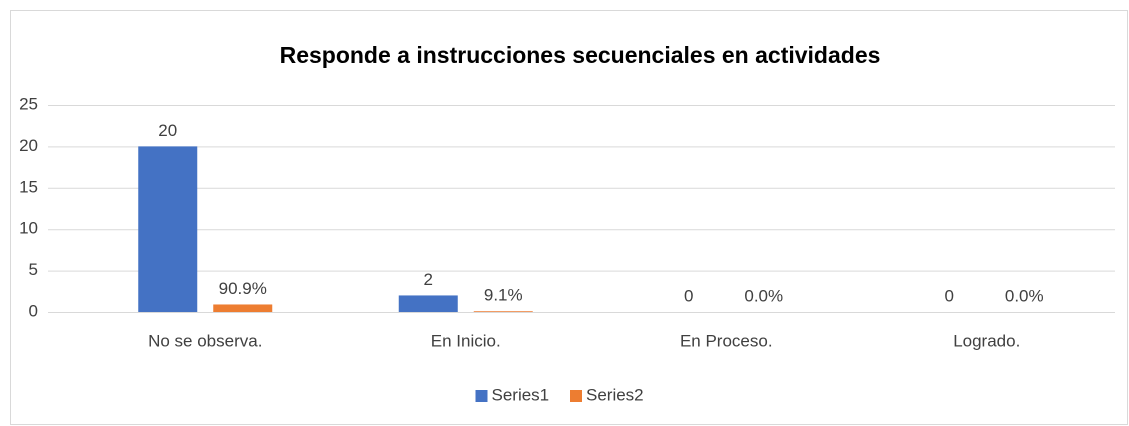  Describe the element at coordinates (243, 288) in the screenshot. I see `data-label: 90.9%` at that location.